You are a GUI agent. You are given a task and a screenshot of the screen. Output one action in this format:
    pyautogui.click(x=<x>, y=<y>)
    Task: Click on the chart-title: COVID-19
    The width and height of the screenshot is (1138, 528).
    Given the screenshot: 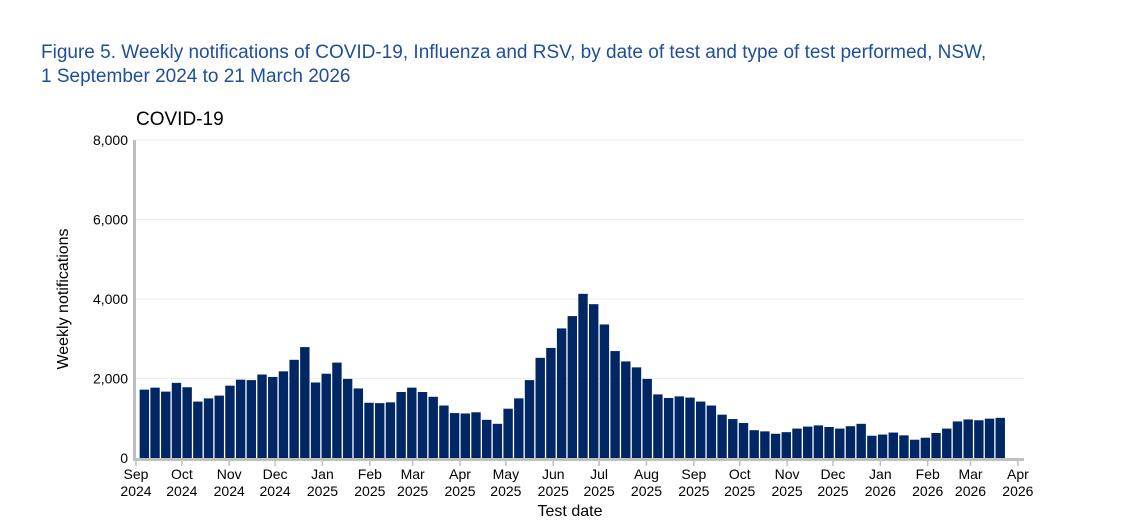 What is the action you would take?
    pyautogui.click(x=180, y=119)
    